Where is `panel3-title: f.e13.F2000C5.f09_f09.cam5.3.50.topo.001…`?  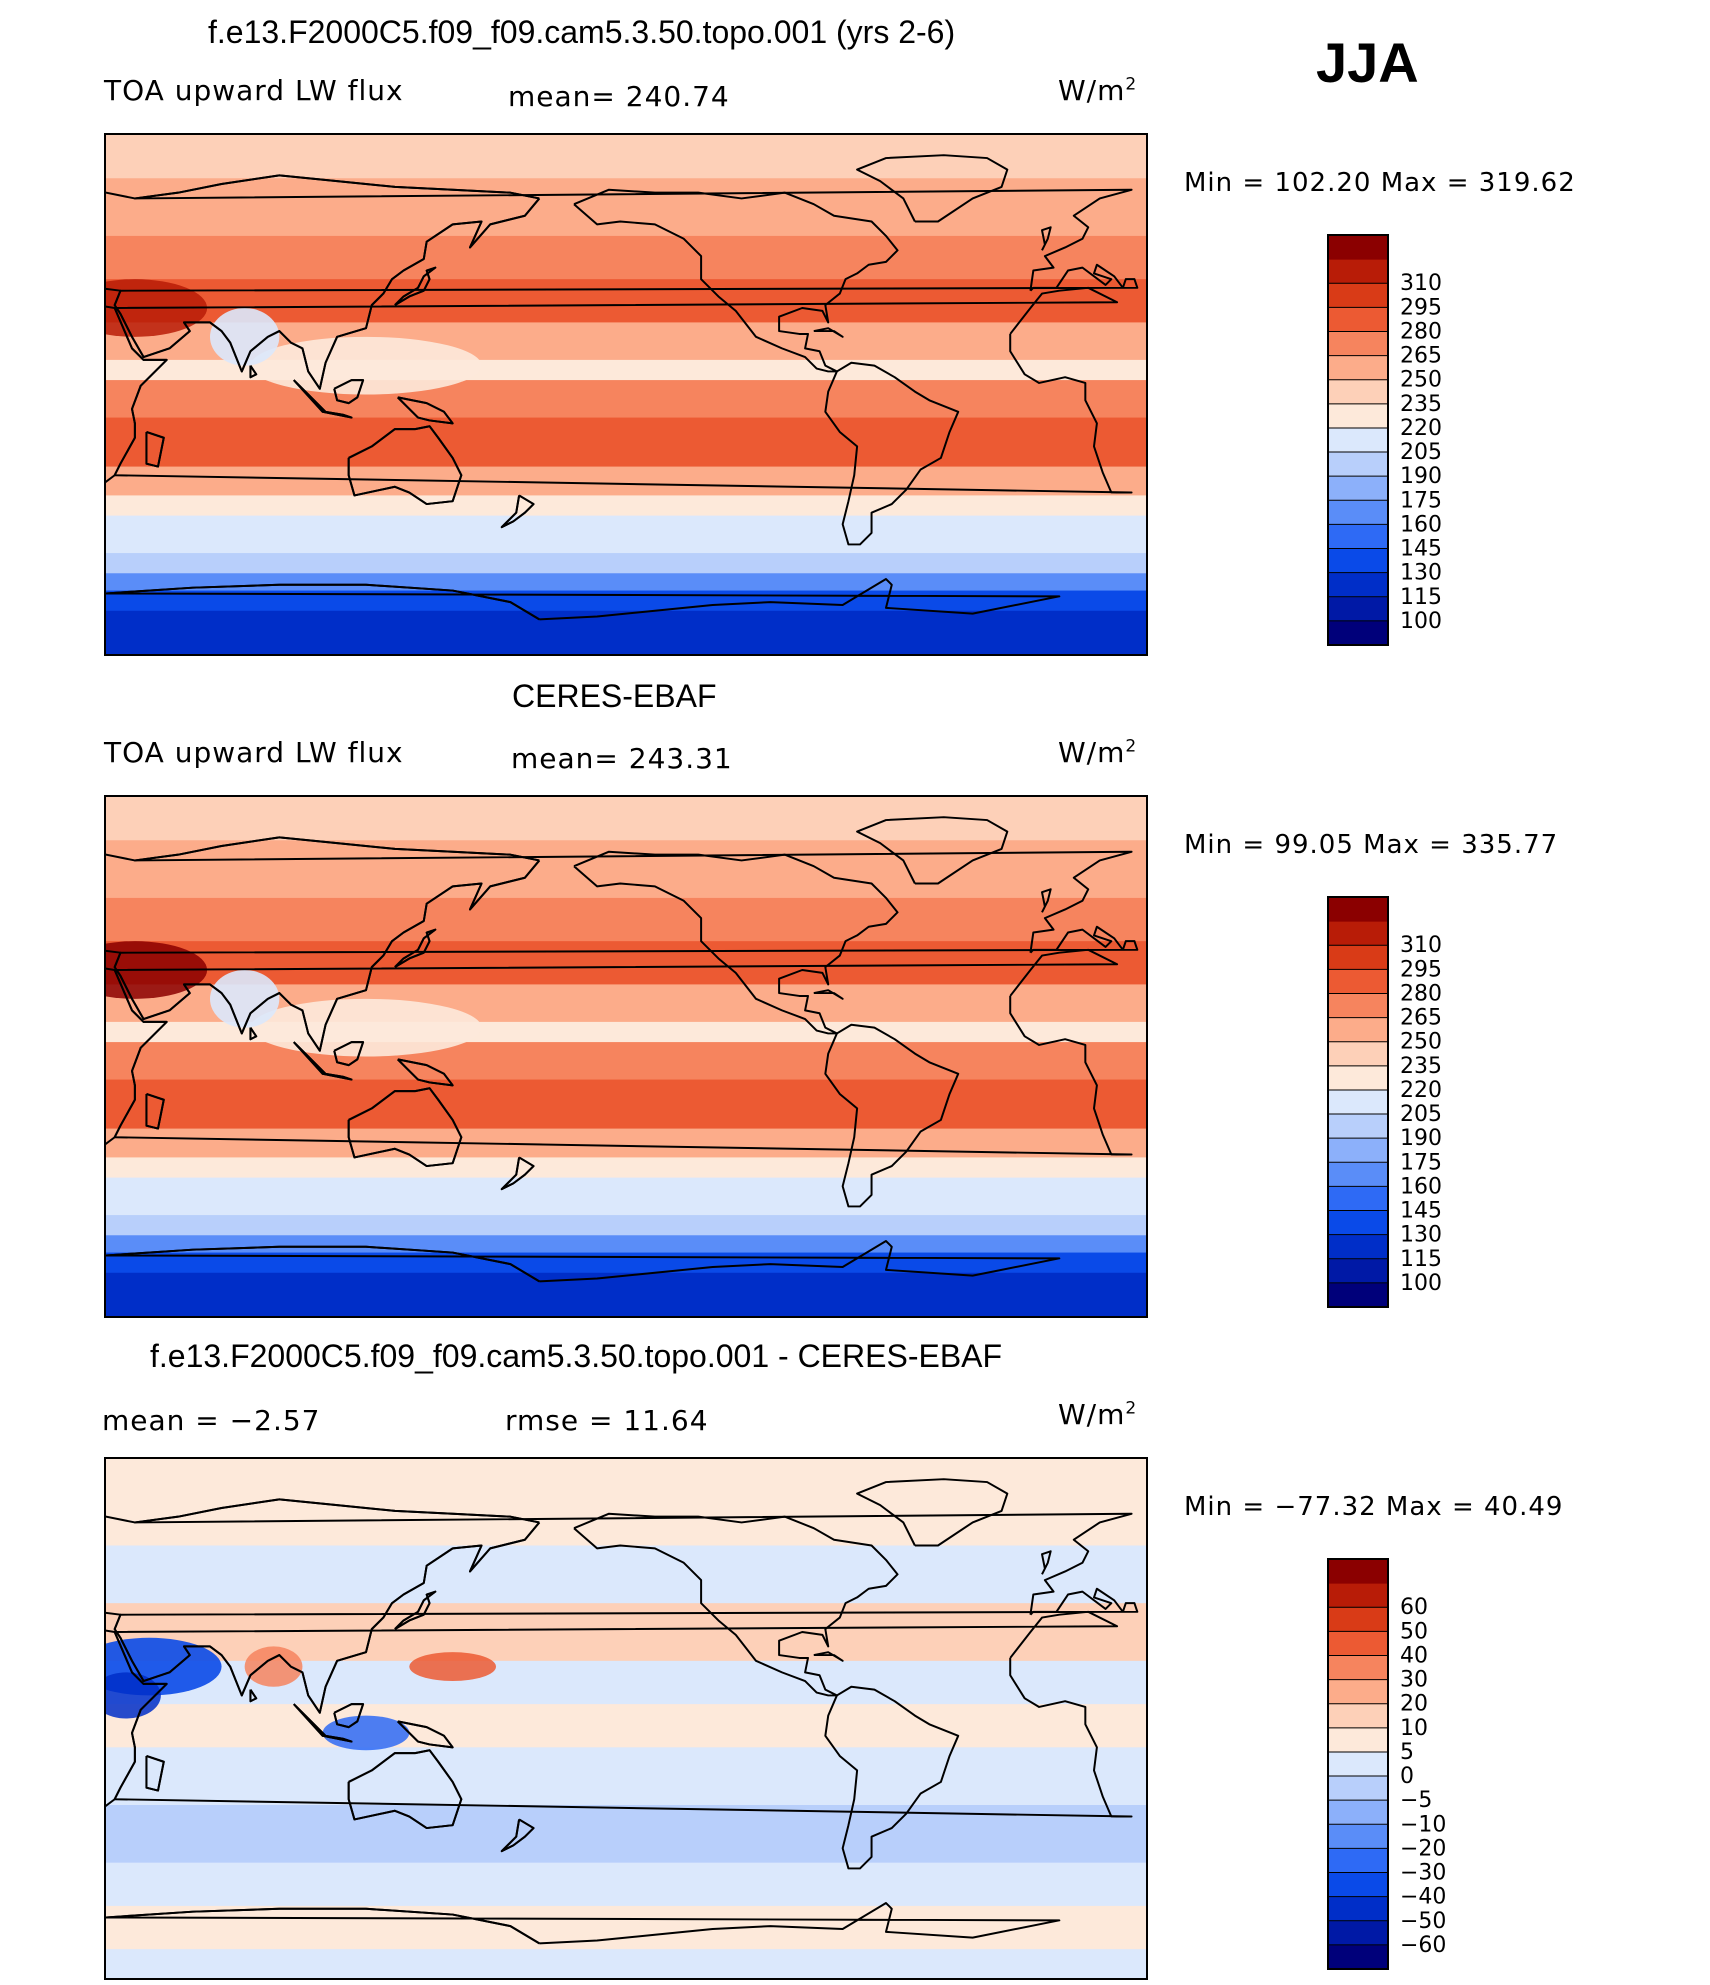
panel3-title: f.e13.F2000C5.f09_f09.cam5.3.50.topo.001… is located at coordinates (576, 1356).